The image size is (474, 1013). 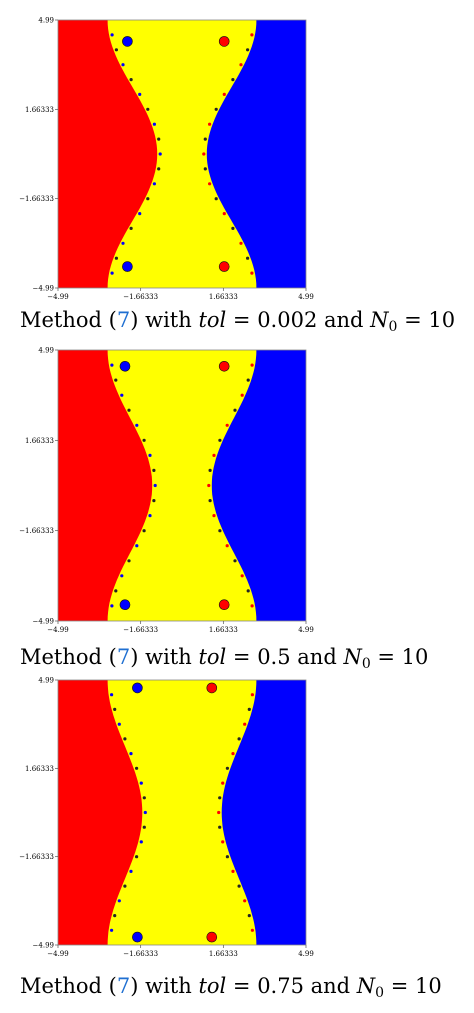 I want to click on caption-middle: ) with, so click(x=164, y=986).